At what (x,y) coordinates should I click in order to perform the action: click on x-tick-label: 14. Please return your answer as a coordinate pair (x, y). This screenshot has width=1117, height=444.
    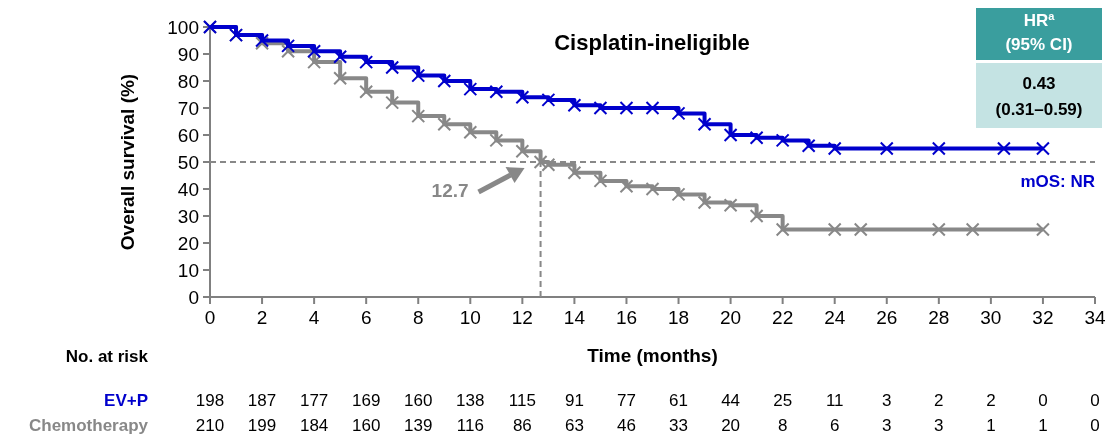
    Looking at the image, I should click on (574, 317).